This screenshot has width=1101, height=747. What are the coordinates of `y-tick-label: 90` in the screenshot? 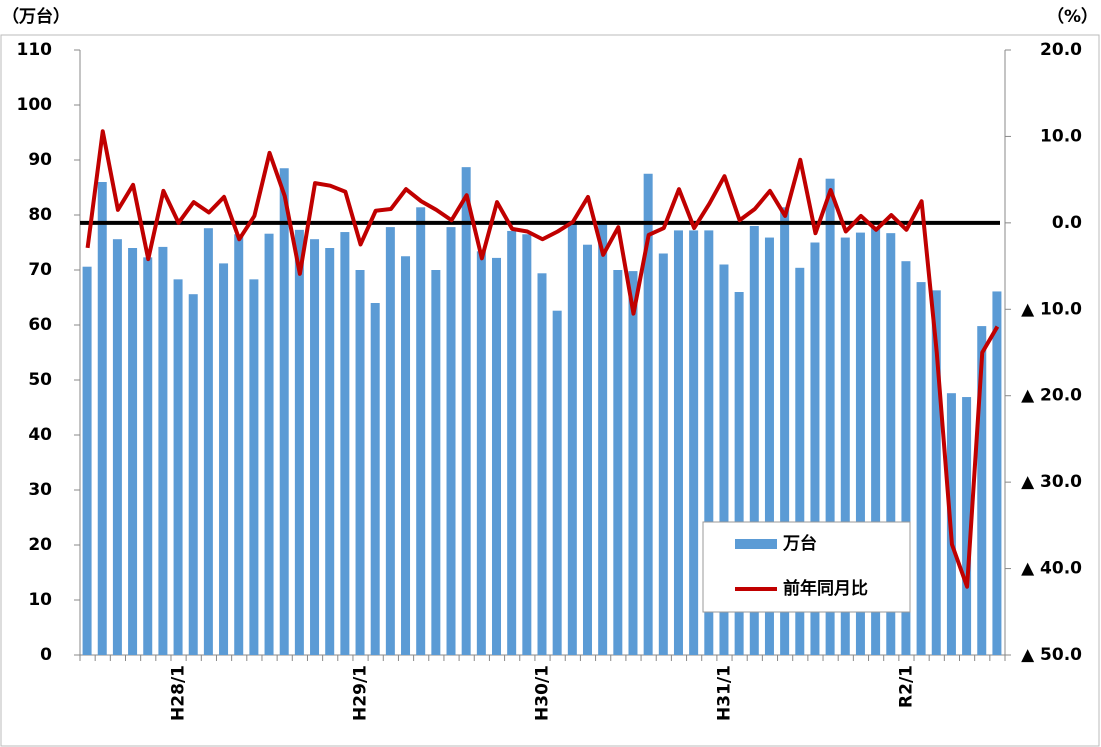 It's located at (40, 160).